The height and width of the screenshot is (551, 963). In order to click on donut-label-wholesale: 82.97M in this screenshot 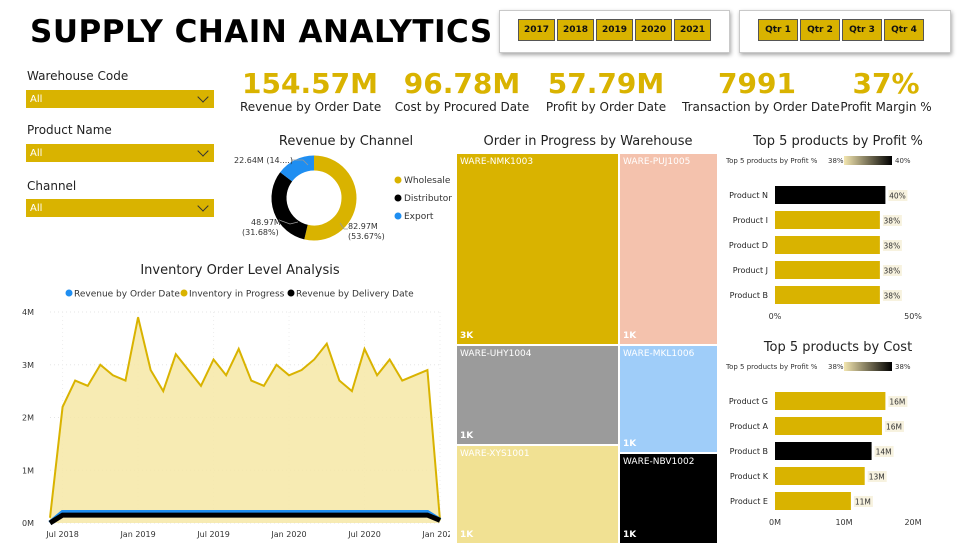, I will do `click(363, 226)`.